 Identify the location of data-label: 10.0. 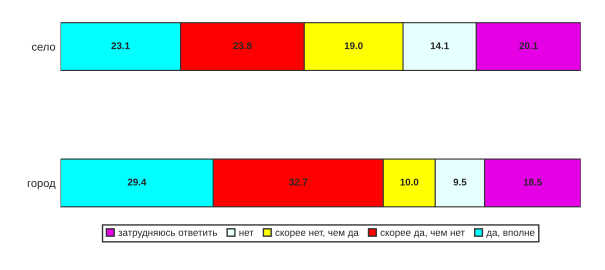
(409, 182).